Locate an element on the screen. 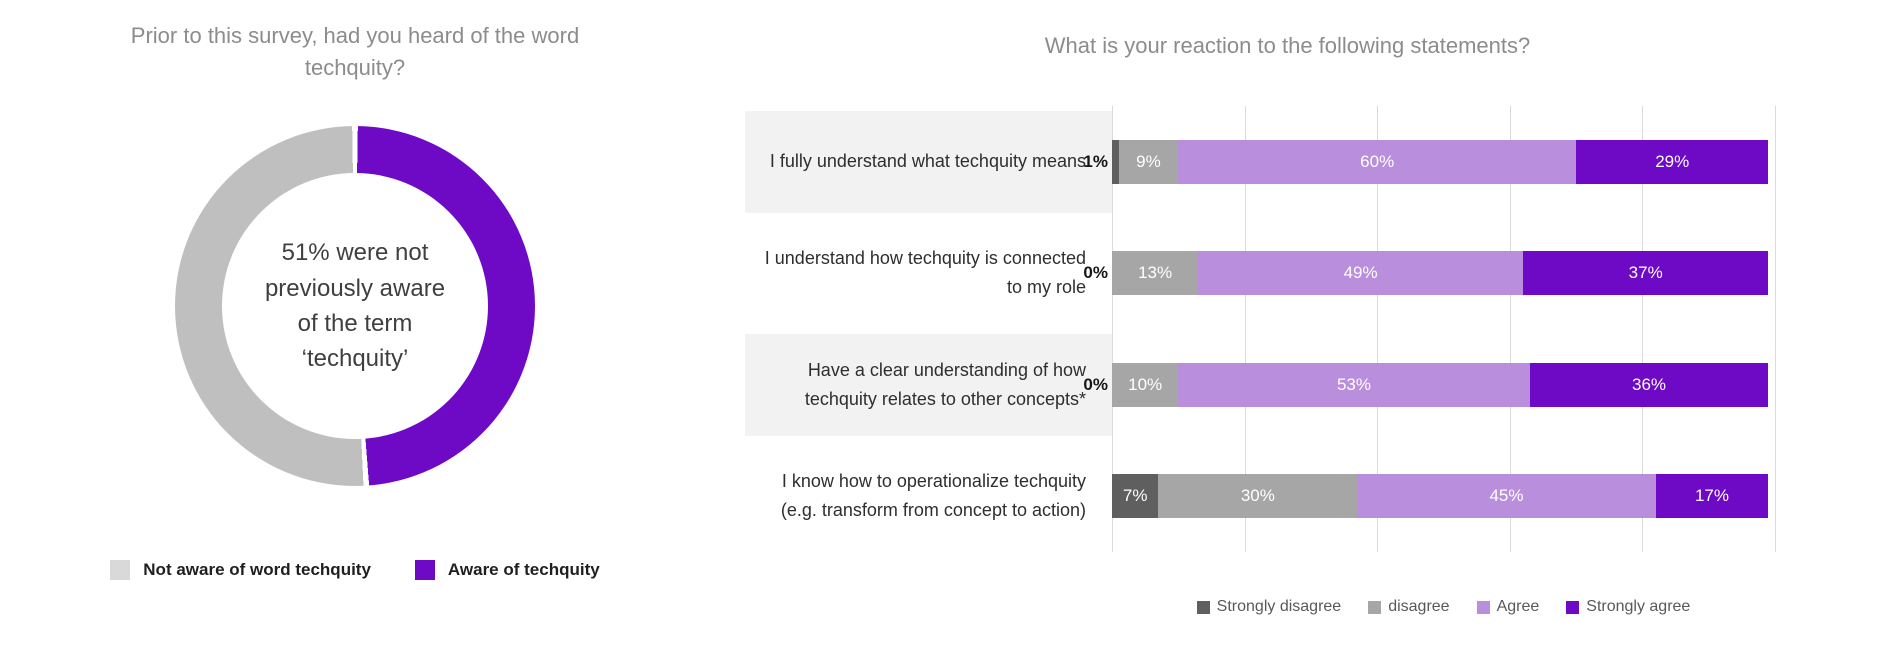 This screenshot has width=1884, height=661. bar-legend-item: Strongly agree is located at coordinates (1628, 607).